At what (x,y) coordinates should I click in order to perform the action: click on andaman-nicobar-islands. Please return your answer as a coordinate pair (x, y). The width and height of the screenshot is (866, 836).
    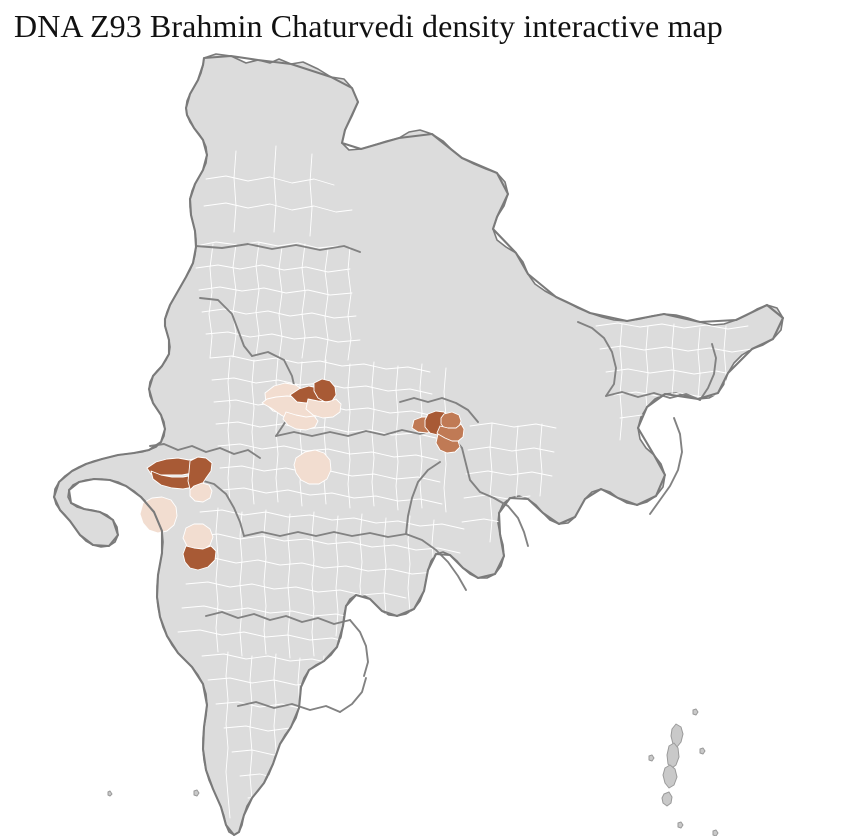
    Looking at the image, I should click on (413, 772).